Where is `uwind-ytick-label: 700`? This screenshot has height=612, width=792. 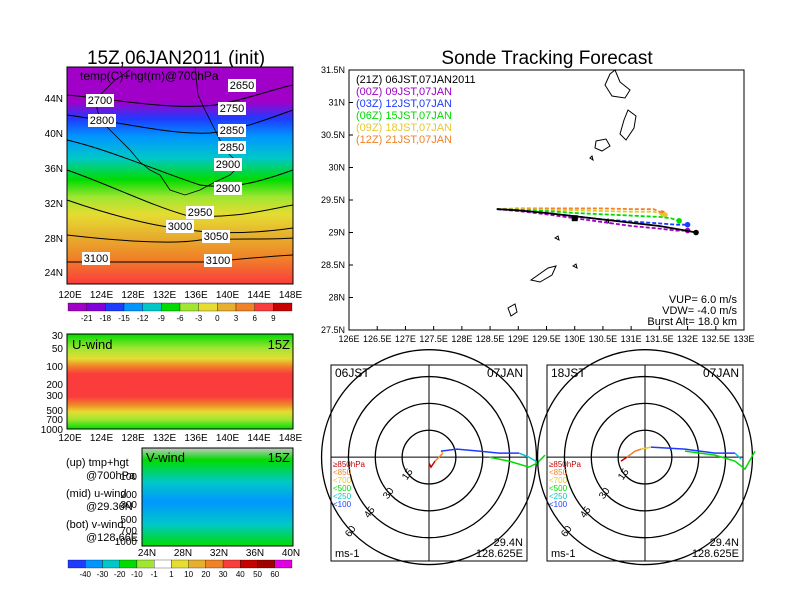 uwind-ytick-label: 700 is located at coordinates (54, 420).